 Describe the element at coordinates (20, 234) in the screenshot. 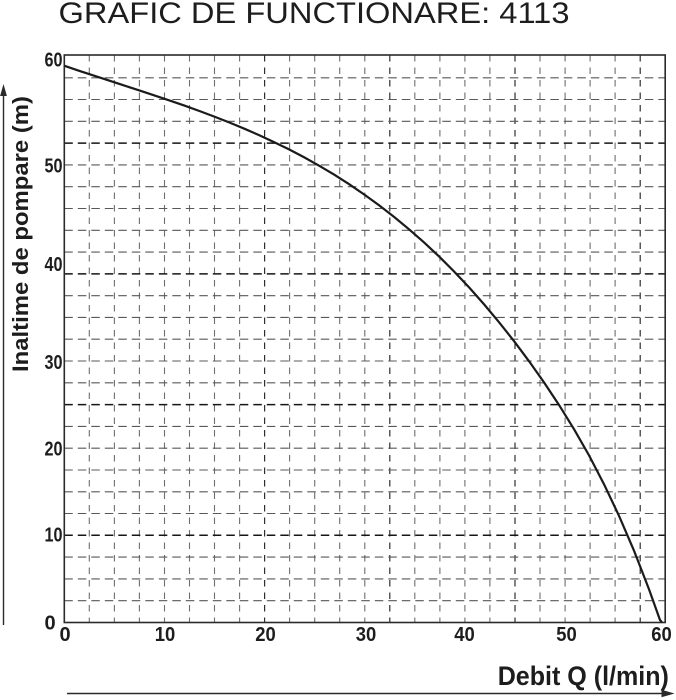

I see `svg-text: Inaltime de pompare (m)` at that location.